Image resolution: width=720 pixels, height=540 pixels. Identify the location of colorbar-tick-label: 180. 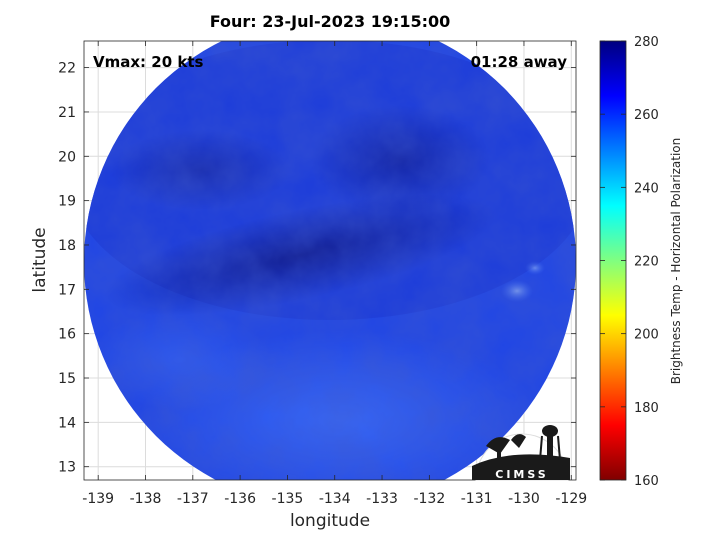
(646, 408).